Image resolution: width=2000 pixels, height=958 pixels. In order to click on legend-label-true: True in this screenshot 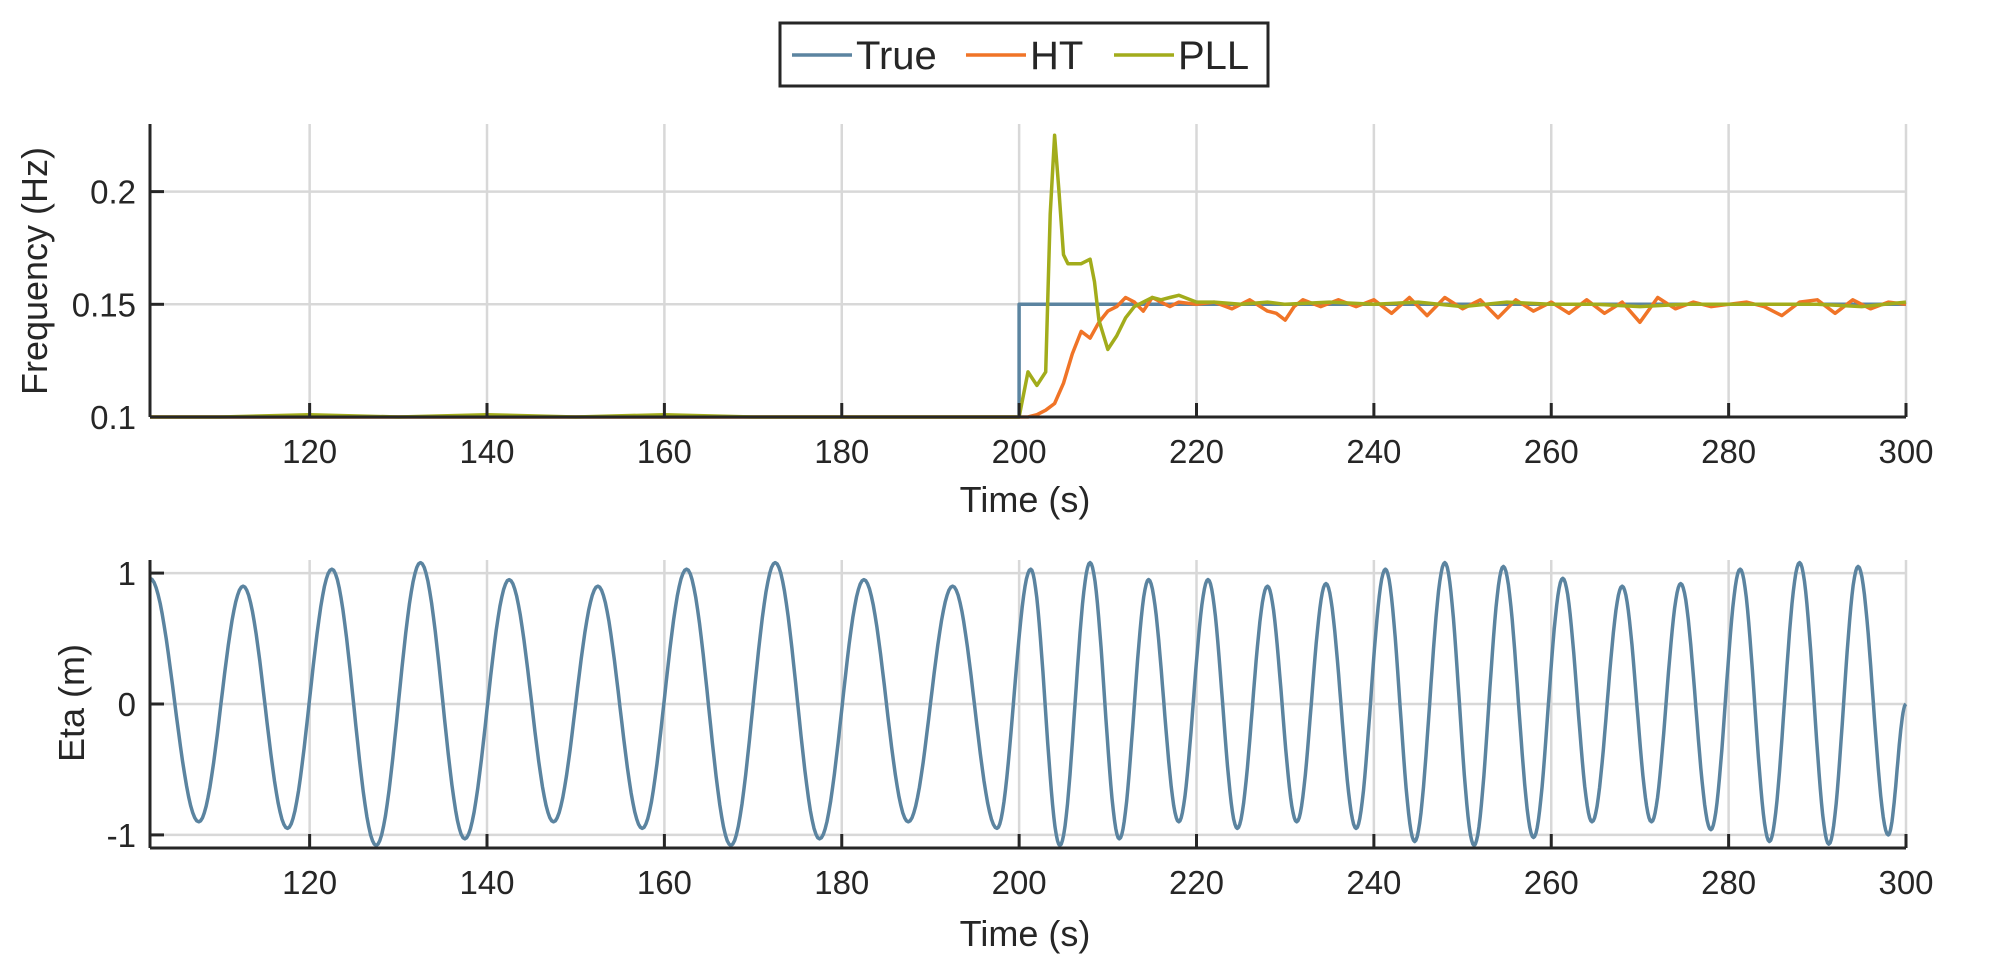, I will do `click(896, 56)`.